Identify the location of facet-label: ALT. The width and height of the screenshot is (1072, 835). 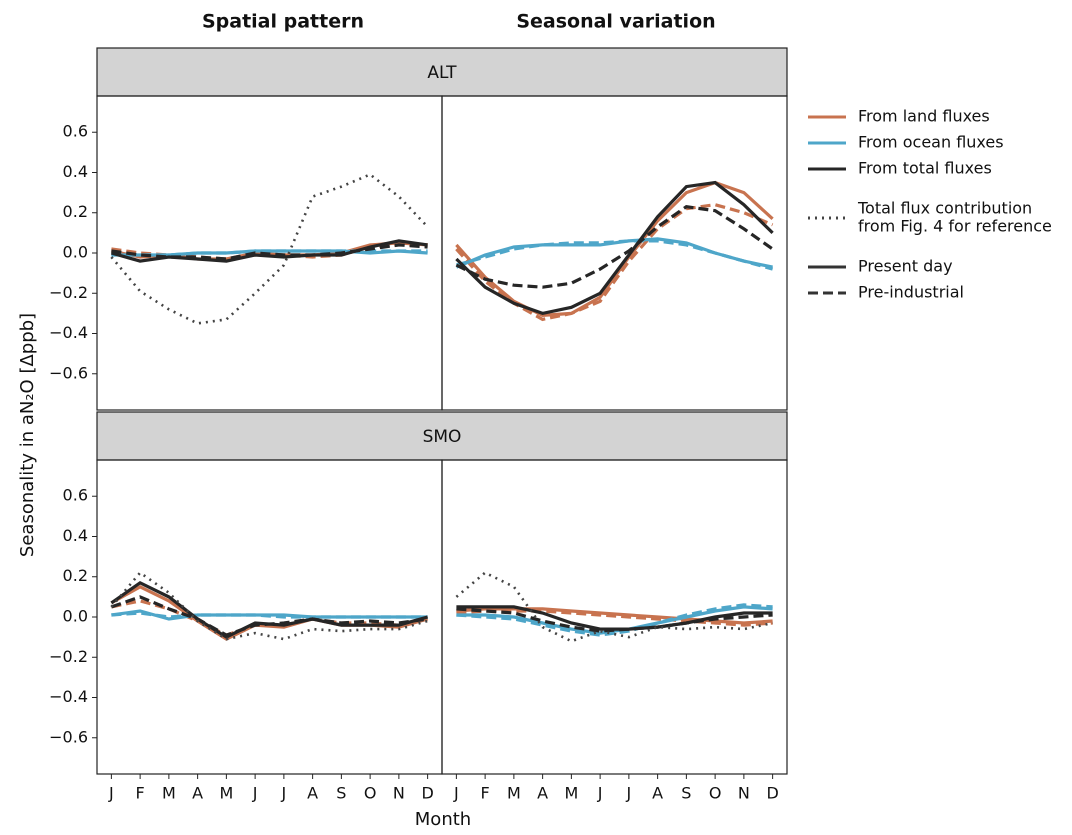
(442, 73).